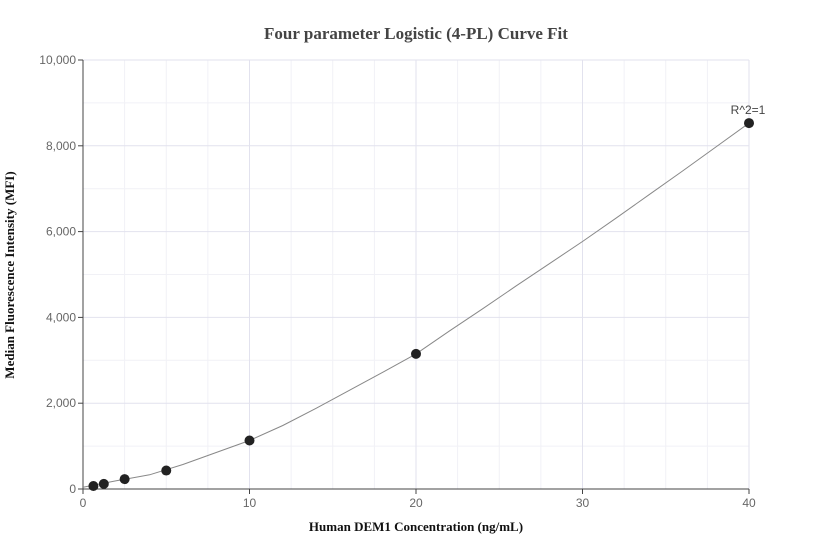 The image size is (832, 560). Describe the element at coordinates (416, 503) in the screenshot. I see `x-tick-label: 20` at that location.